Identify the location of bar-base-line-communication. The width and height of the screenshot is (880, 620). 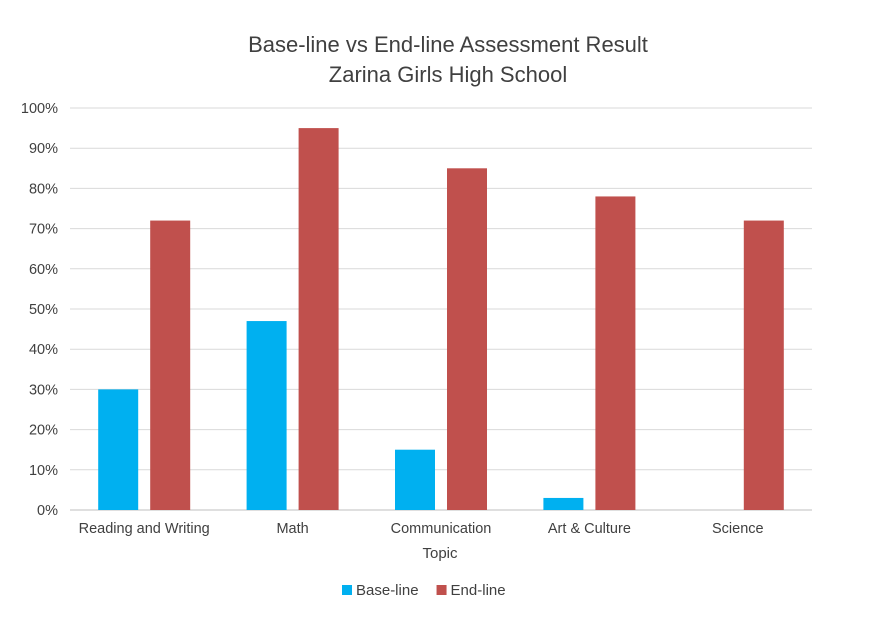
(415, 479).